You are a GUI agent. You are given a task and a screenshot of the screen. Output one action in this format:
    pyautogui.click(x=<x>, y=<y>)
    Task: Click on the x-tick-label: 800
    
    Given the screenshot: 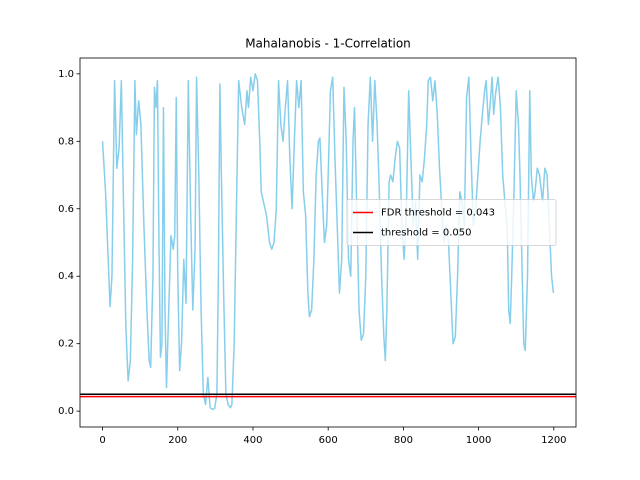 What is the action you would take?
    pyautogui.click(x=403, y=440)
    